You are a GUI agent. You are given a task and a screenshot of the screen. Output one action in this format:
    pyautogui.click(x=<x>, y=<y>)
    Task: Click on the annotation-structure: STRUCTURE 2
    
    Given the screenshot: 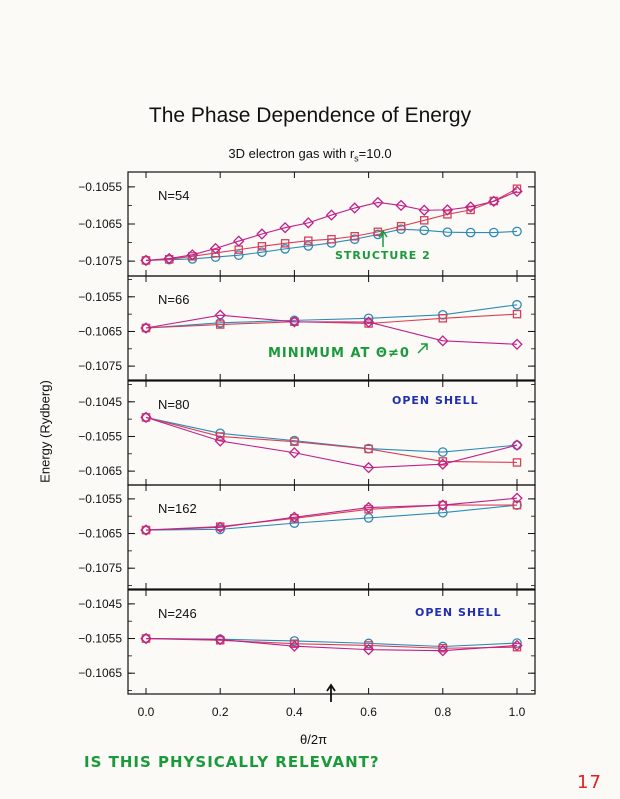 What is the action you would take?
    pyautogui.click(x=383, y=255)
    